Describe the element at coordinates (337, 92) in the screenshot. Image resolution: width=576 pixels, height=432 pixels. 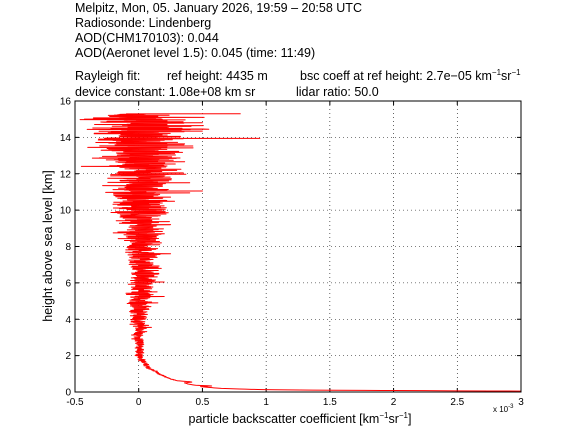
I see `lidar-ratio-text: lidar ratio: 50.0` at that location.